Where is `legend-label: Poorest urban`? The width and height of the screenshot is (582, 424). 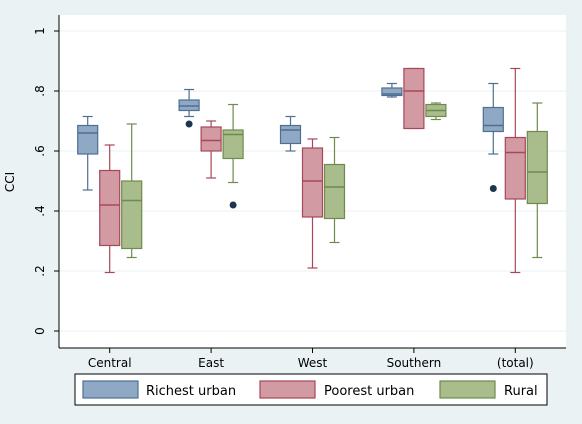 legend-label: Poorest urban is located at coordinates (369, 391).